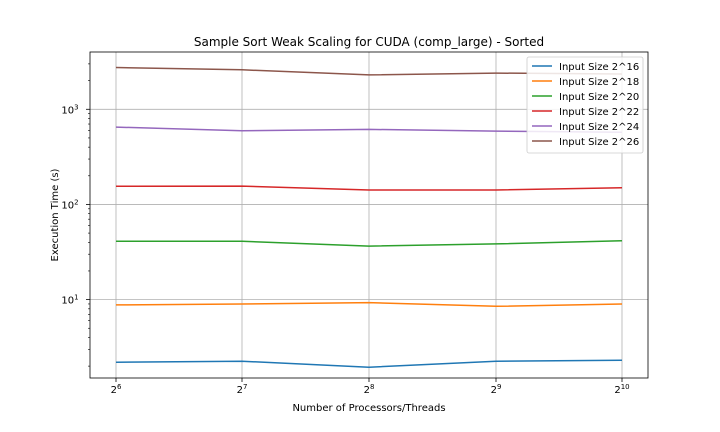 The height and width of the screenshot is (432, 720). What do you see at coordinates (599, 67) in the screenshot?
I see `legend-entry: Input Size 2^16` at bounding box center [599, 67].